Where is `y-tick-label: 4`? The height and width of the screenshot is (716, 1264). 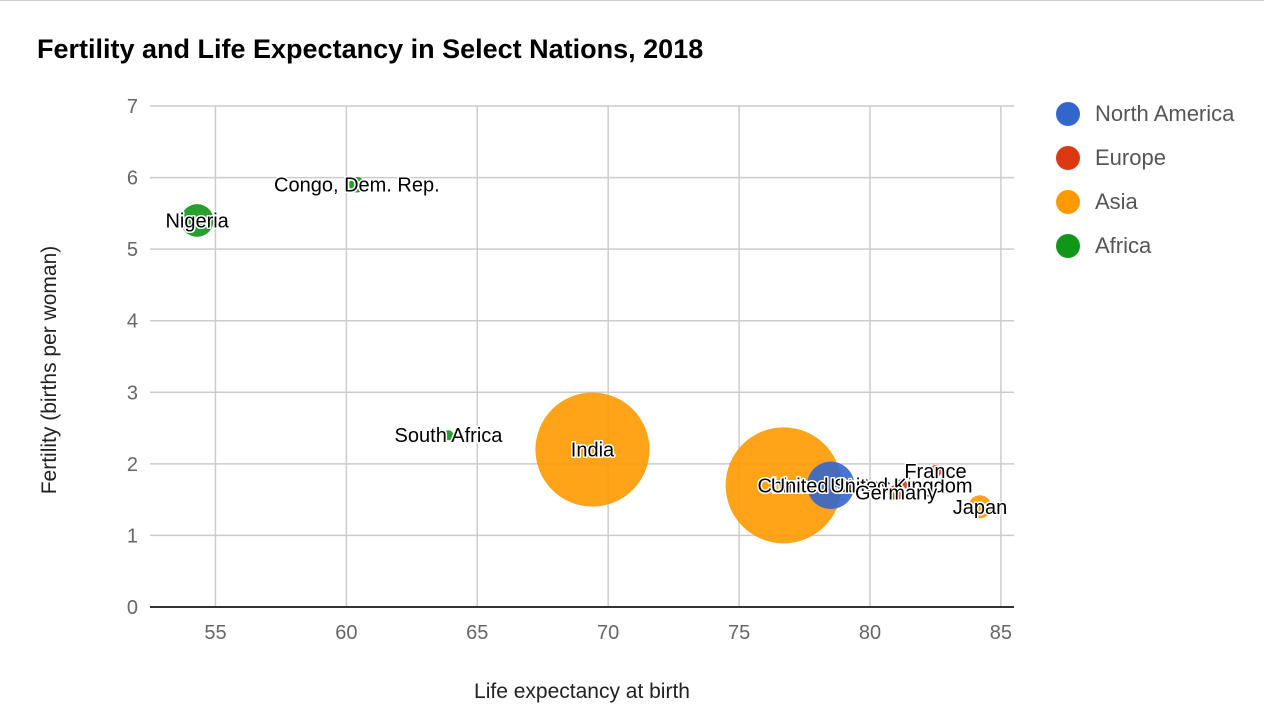 y-tick-label: 4 is located at coordinates (132, 322).